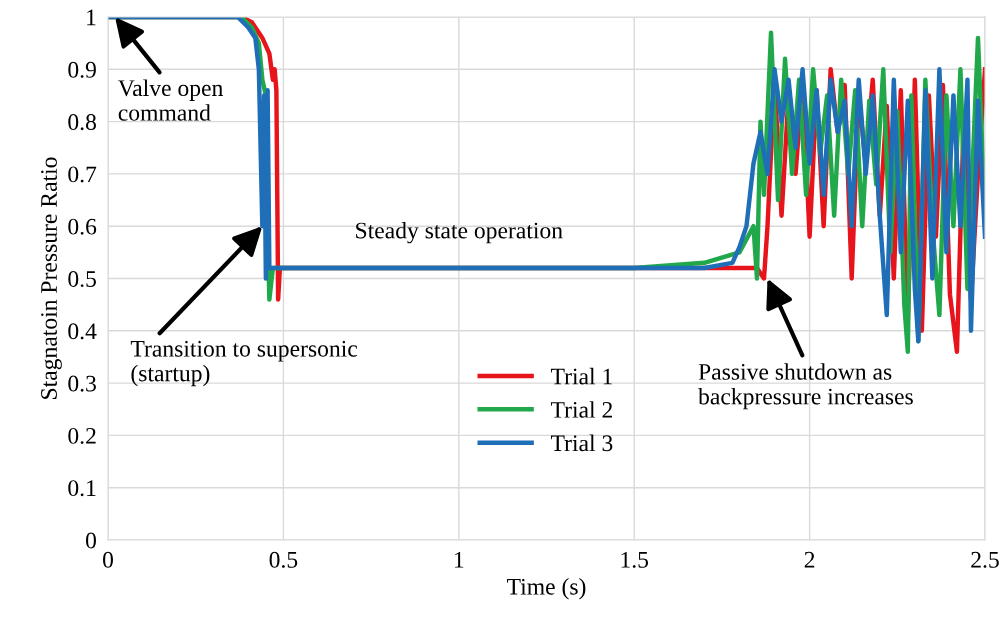 This screenshot has width=1007, height=634. Describe the element at coordinates (82, 226) in the screenshot. I see `y-tick-label: 0.6` at that location.